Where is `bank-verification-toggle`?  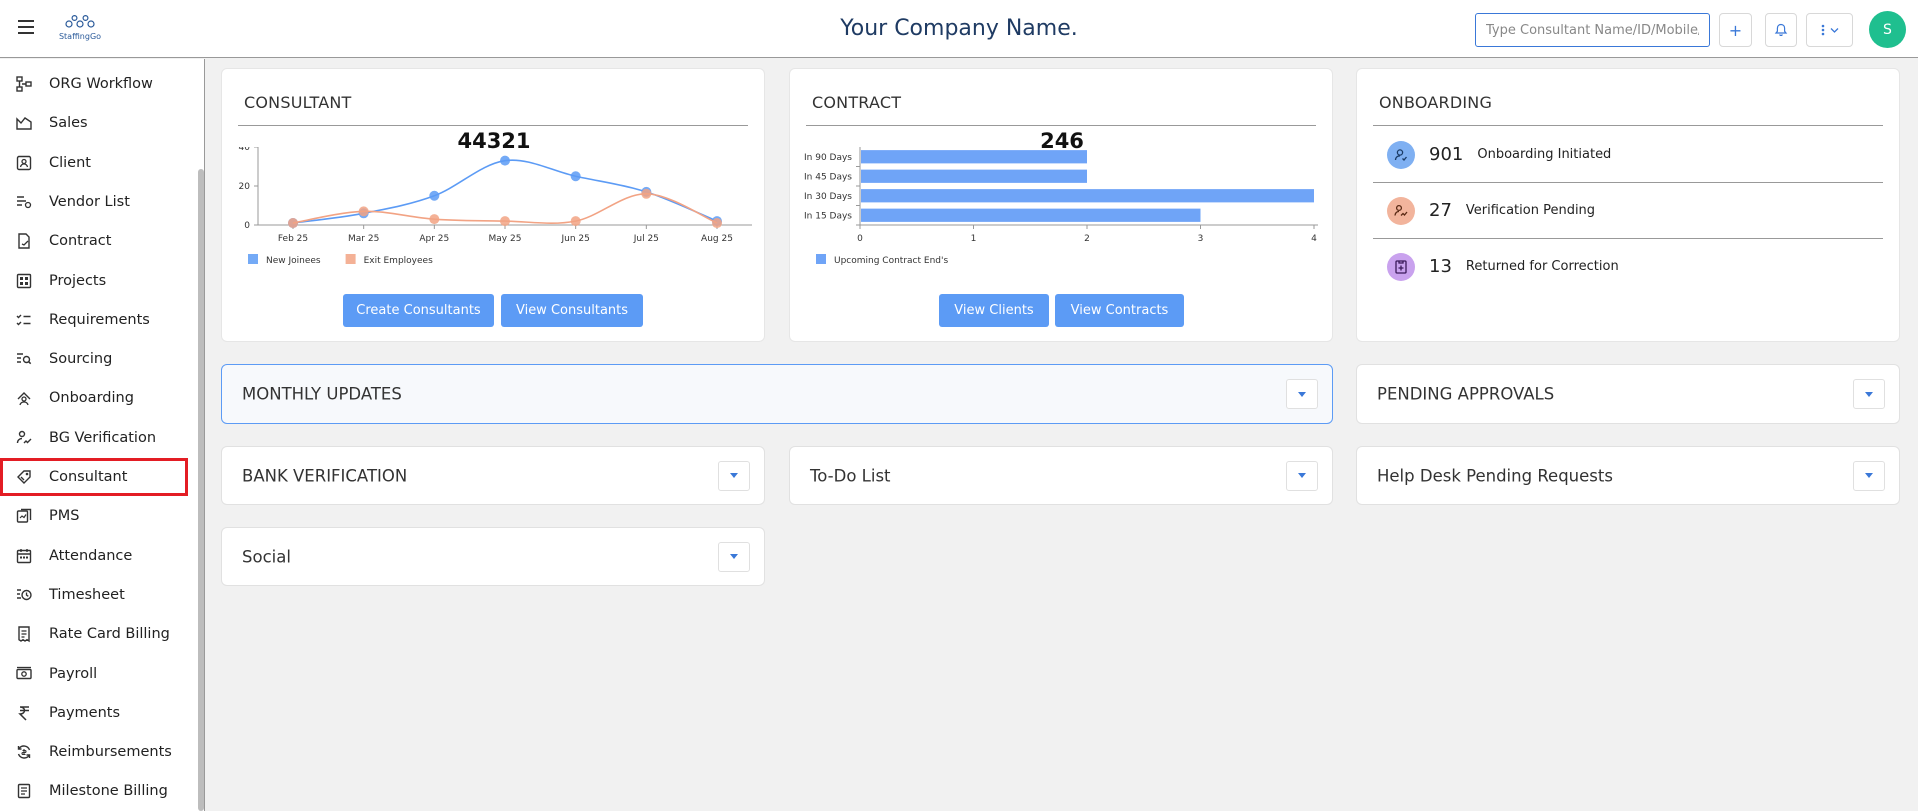 bank-verification-toggle is located at coordinates (734, 475).